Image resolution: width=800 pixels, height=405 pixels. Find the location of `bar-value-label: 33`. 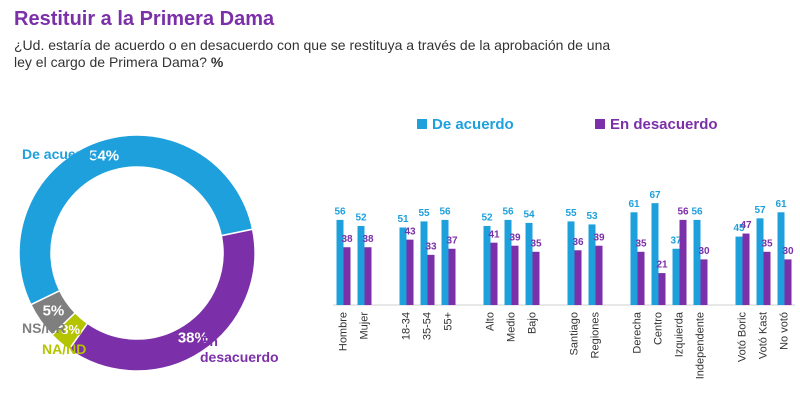

bar-value-label: 33 is located at coordinates (431, 246).